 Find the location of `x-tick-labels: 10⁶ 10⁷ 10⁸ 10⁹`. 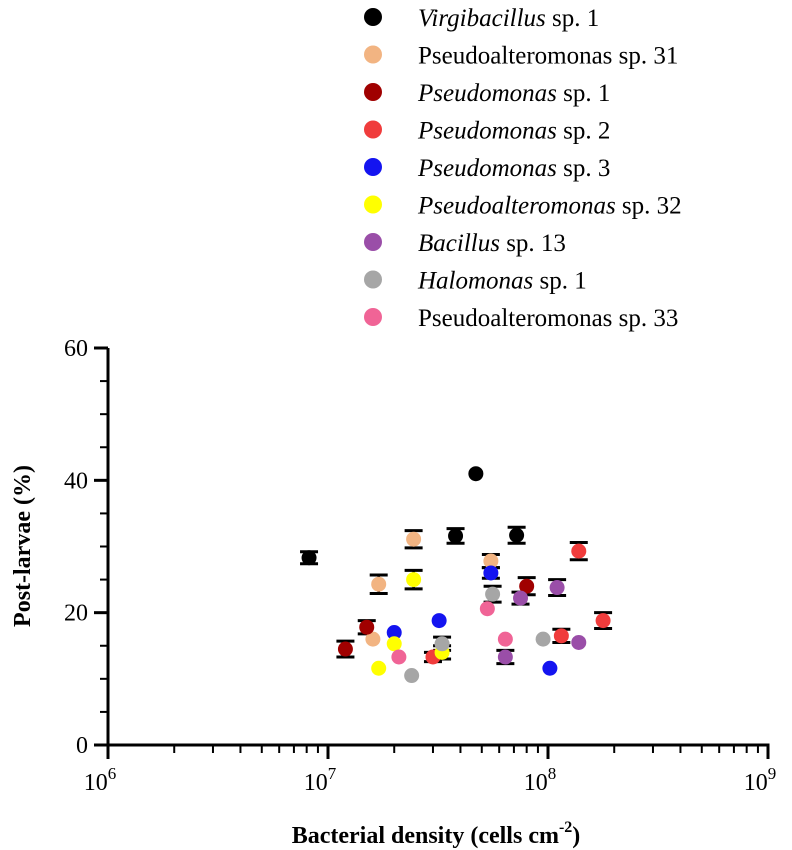

x-tick-labels: 10⁶ 10⁷ 10⁸ 10⁹ is located at coordinates (430, 780).